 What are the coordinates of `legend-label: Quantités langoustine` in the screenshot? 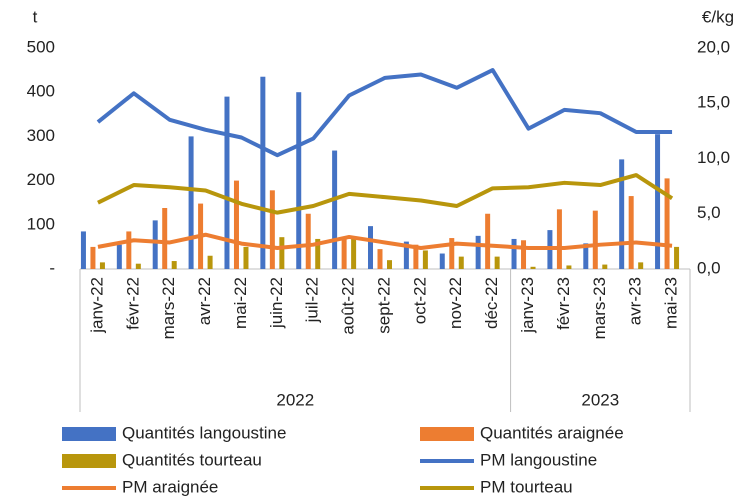 It's located at (204, 432).